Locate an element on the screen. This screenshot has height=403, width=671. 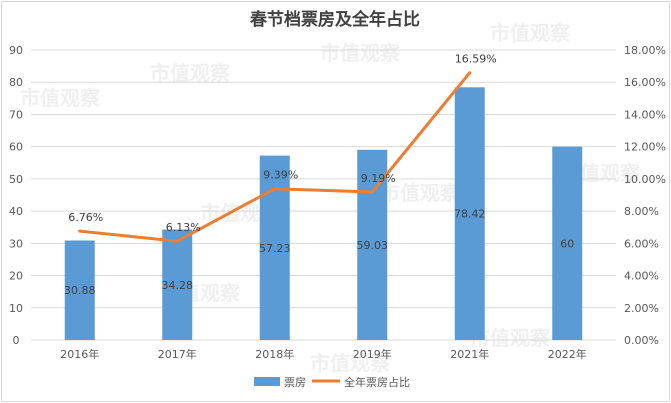
line-data-label: 9.19% is located at coordinates (378, 178).